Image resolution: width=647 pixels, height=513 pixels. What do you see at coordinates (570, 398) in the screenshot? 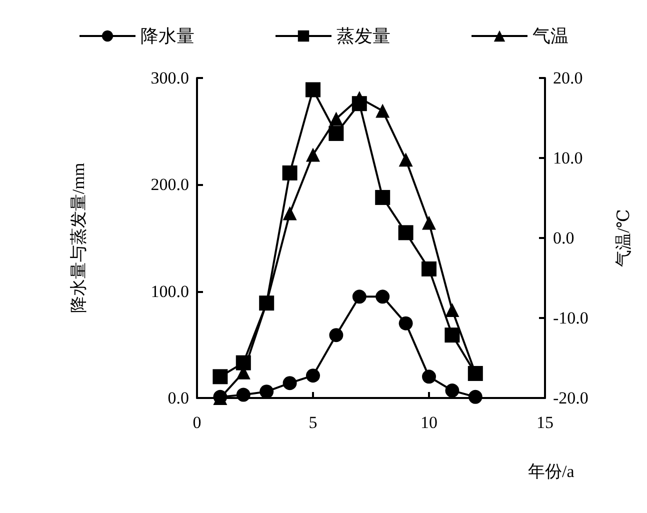
I see `y2-tick-label: -20.0` at bounding box center [570, 398].